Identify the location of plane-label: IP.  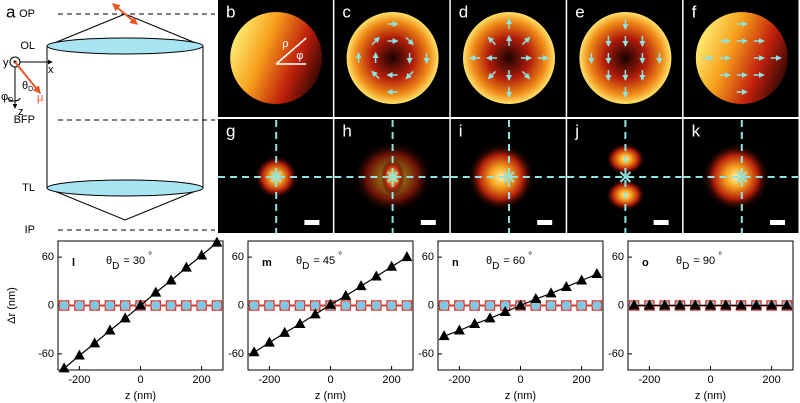
(30, 230).